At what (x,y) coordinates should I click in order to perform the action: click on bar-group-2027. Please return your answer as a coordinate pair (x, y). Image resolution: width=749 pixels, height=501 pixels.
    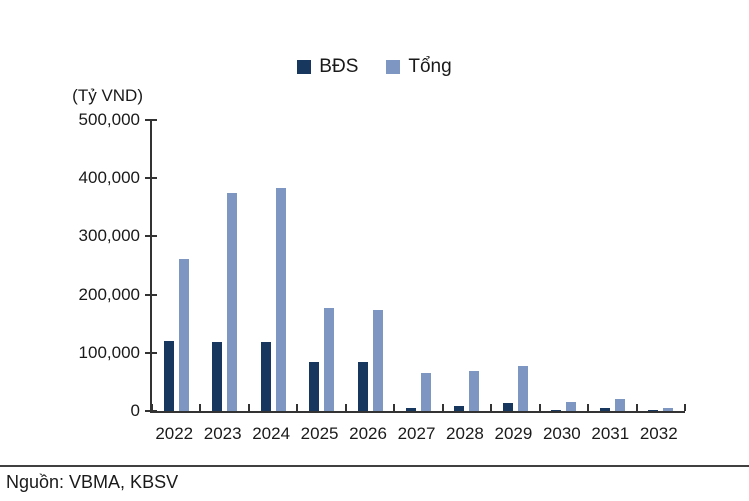
    Looking at the image, I should click on (418, 265).